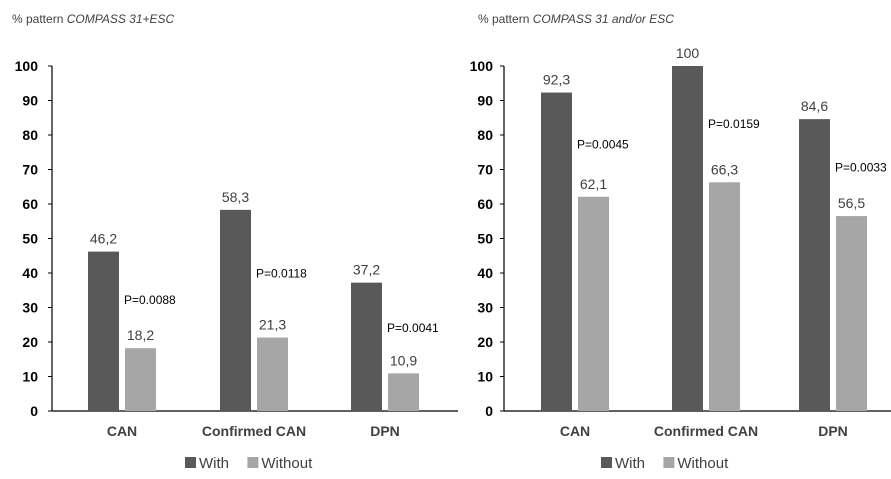  Describe the element at coordinates (724, 169) in the screenshot. I see `bar-value-label: 66,3` at that location.